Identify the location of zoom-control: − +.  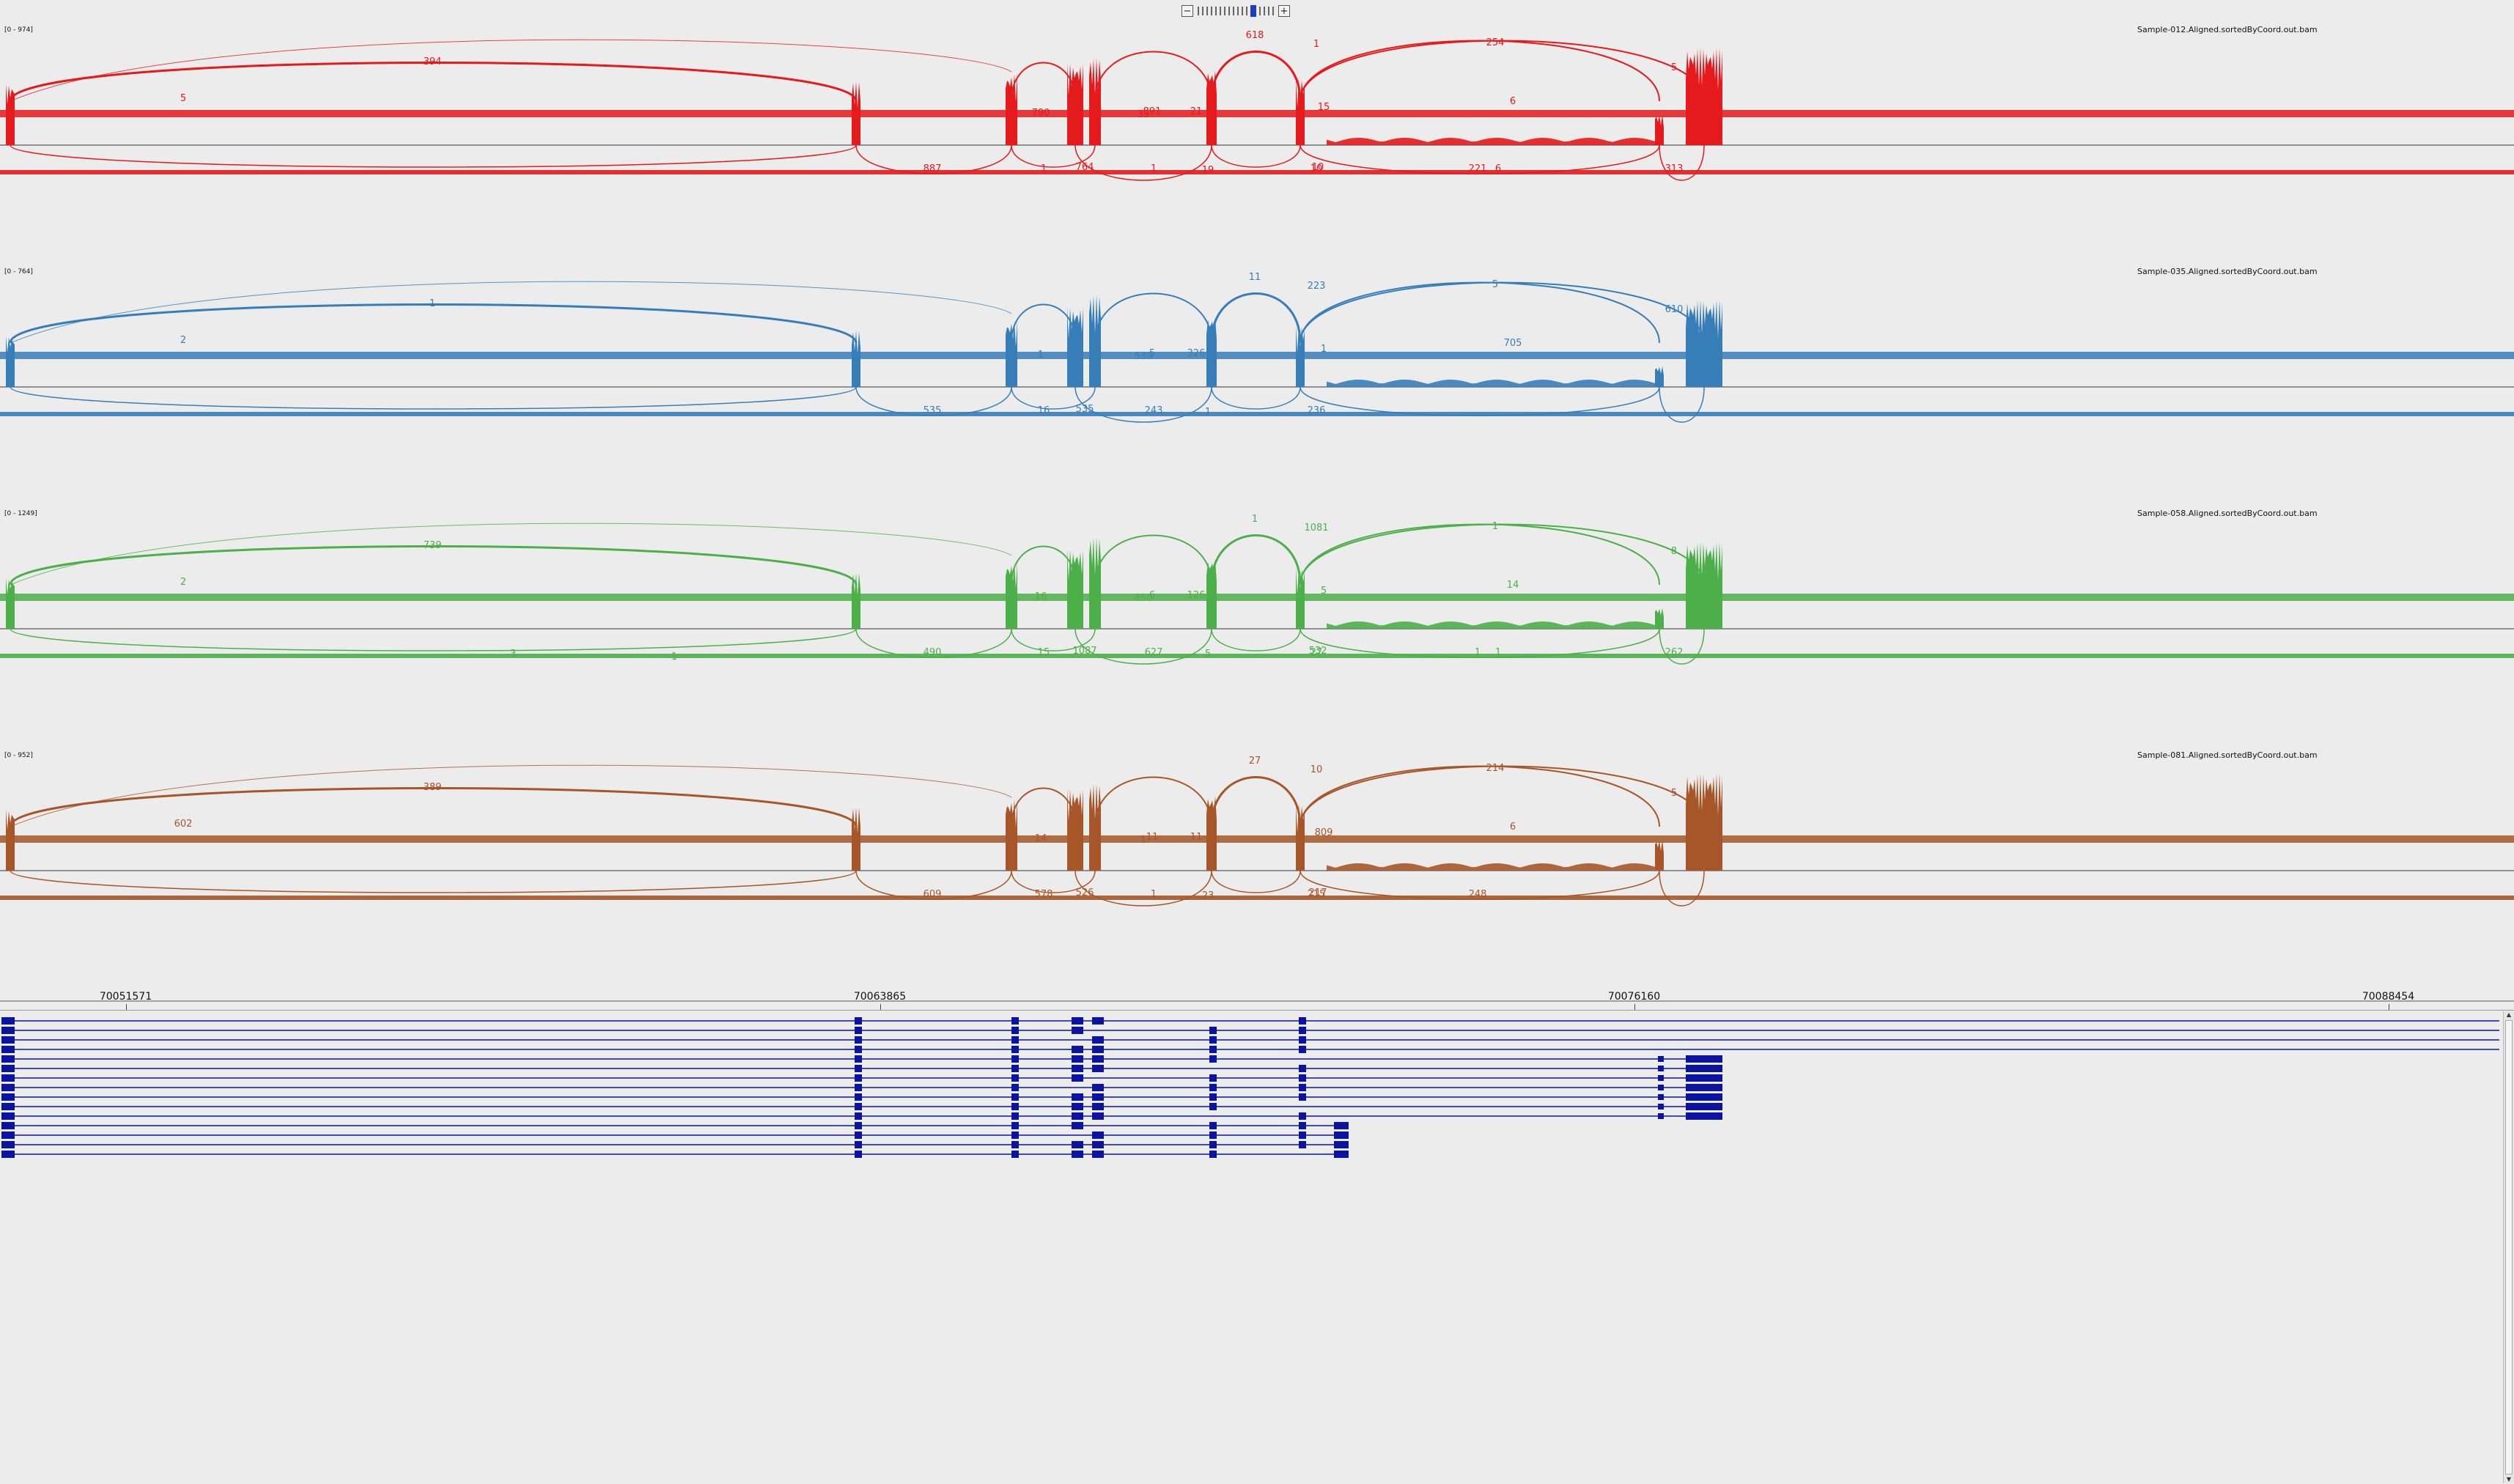
(1236, 11).